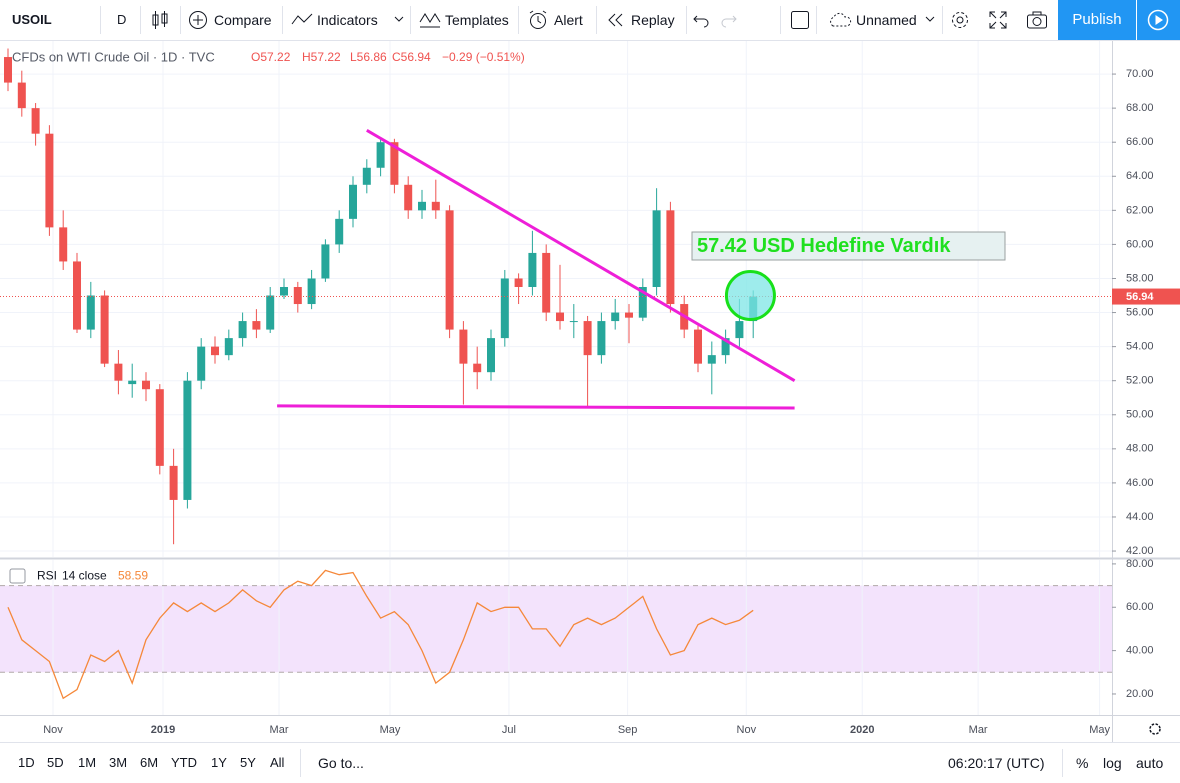 This screenshot has width=1180, height=783. I want to click on templates-icon, so click(430, 20).